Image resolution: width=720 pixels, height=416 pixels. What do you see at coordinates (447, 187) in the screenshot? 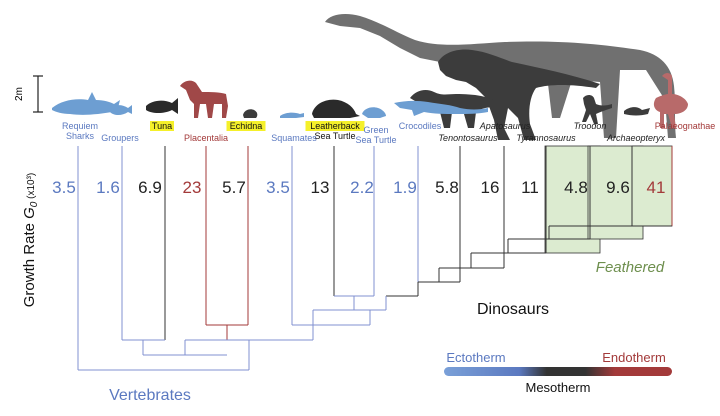
I see `growth-value: 5.8` at bounding box center [447, 187].